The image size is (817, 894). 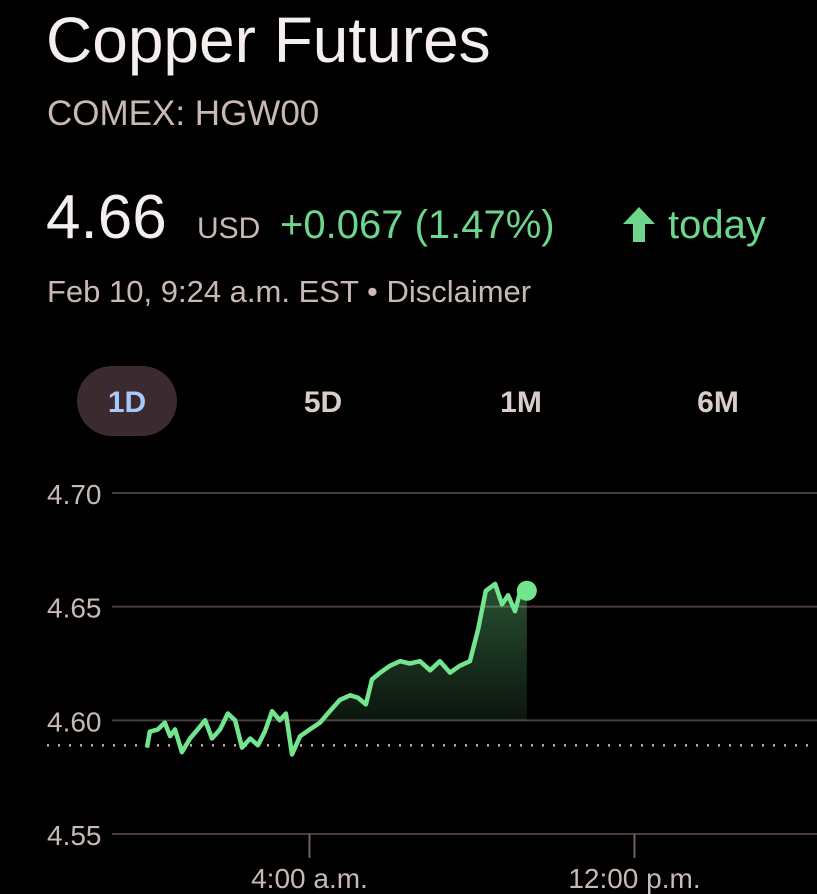 I want to click on tab: 6M, so click(x=718, y=402).